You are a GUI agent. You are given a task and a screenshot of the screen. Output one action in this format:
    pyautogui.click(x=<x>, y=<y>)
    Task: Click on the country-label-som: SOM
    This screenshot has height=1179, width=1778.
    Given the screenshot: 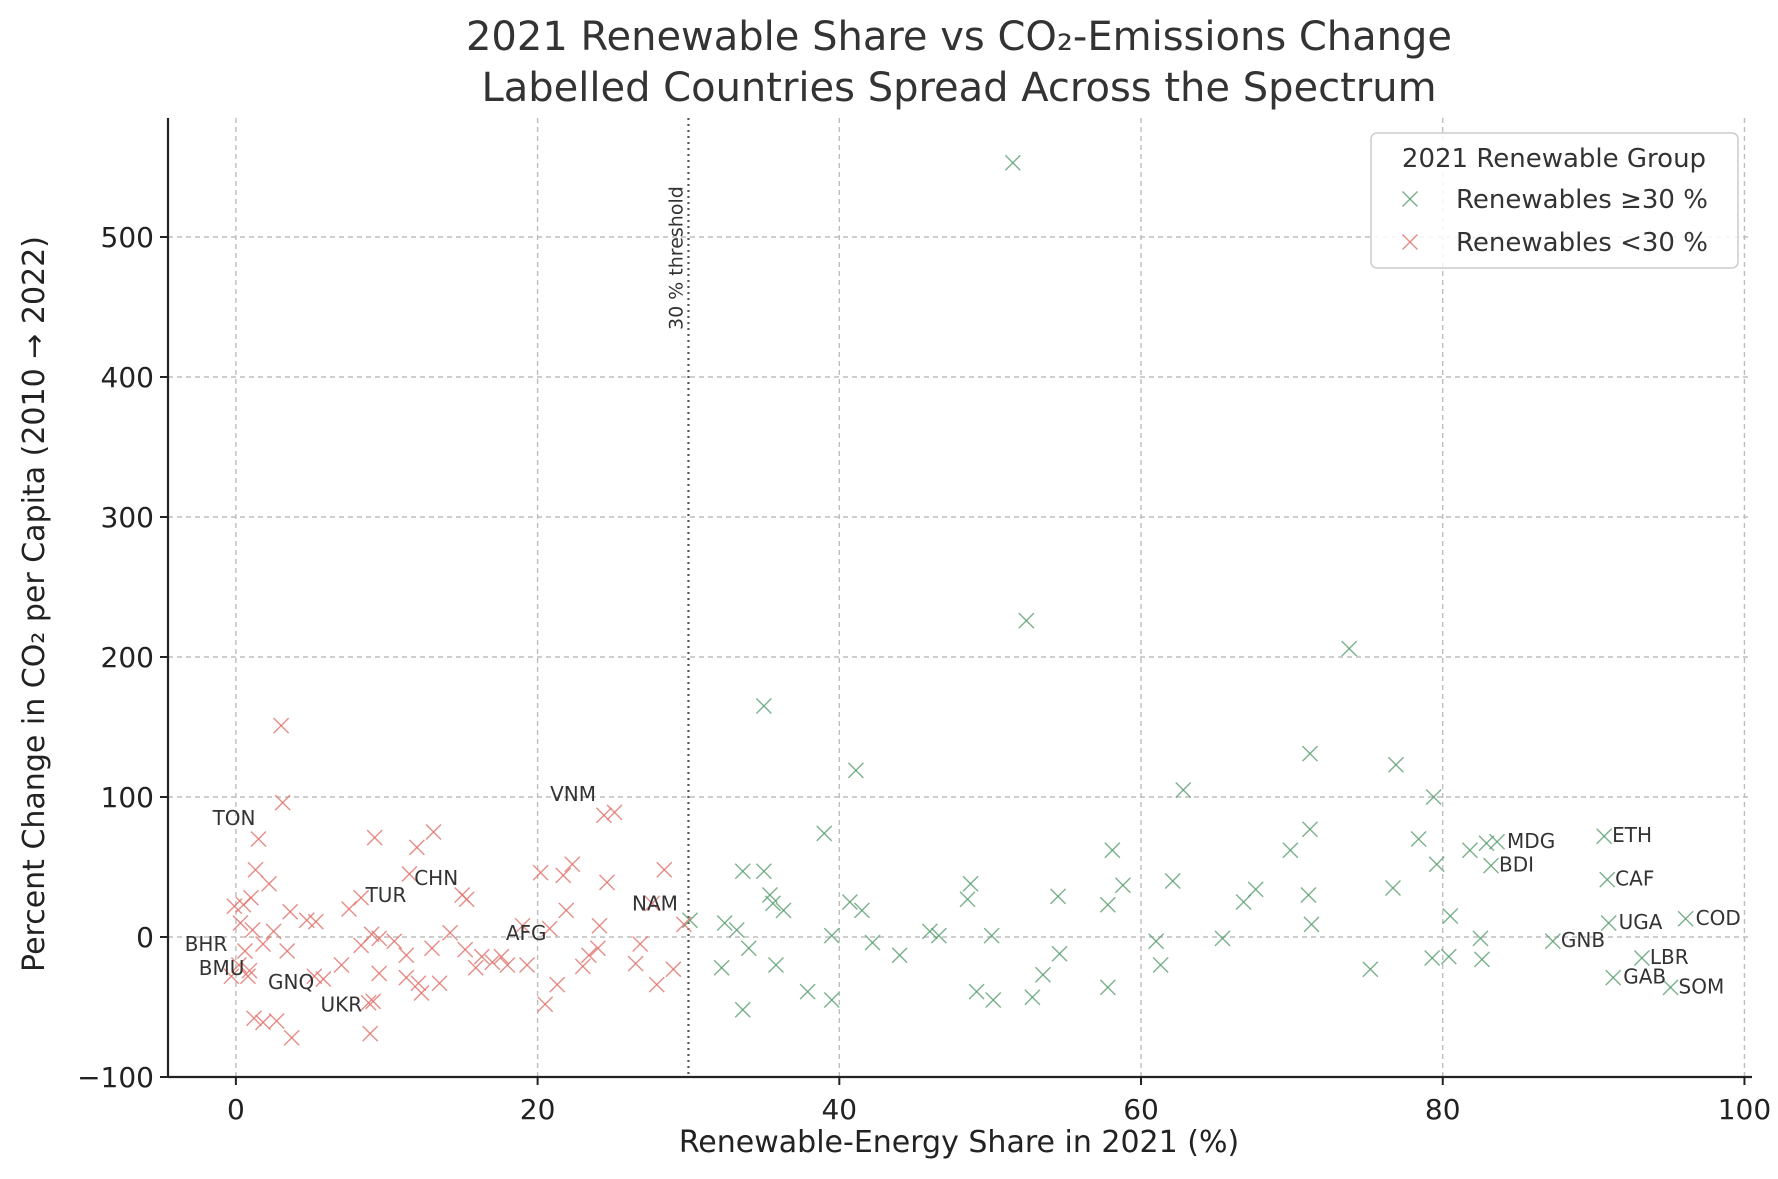 What is the action you would take?
    pyautogui.click(x=1702, y=986)
    